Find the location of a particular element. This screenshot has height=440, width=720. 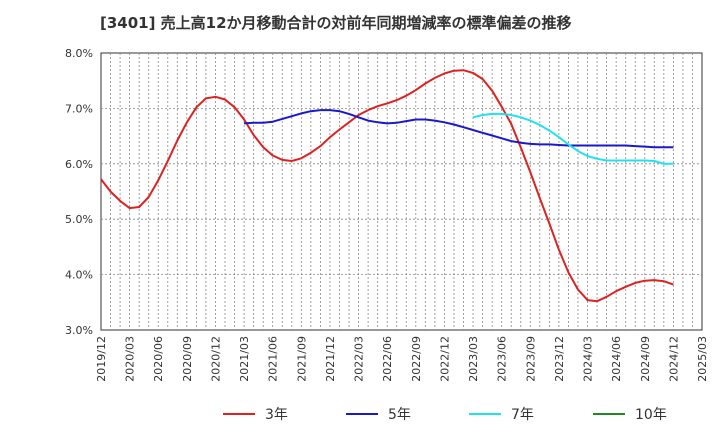

x-tick-label: 2024/03 is located at coordinates (588, 359).